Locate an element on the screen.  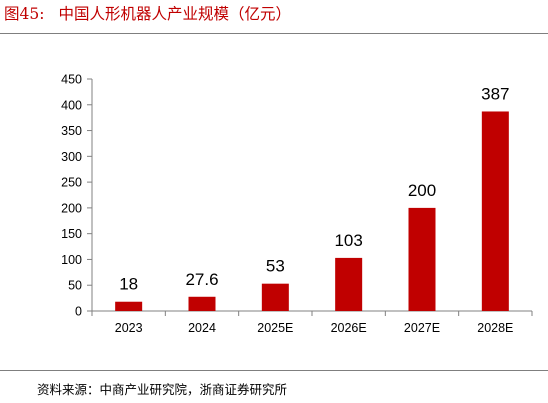
x-tick-label: 2027E is located at coordinates (422, 328).